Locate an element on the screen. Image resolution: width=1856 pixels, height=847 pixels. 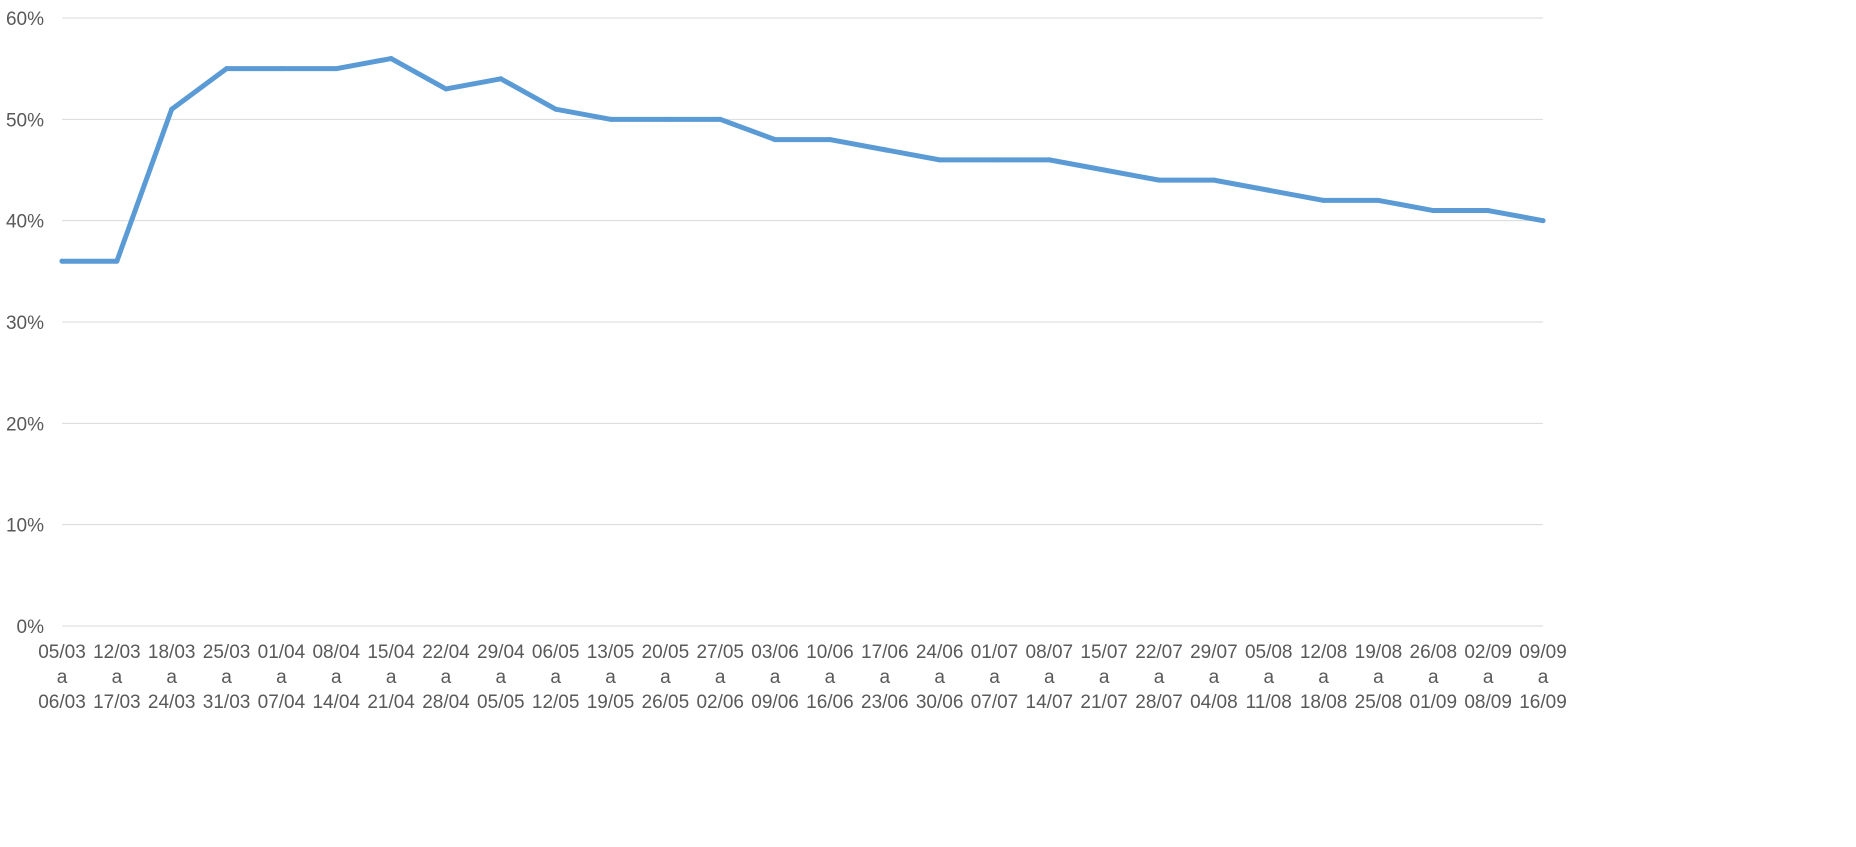
x-tick-label: 01/04 a 07/04 is located at coordinates (282, 677).